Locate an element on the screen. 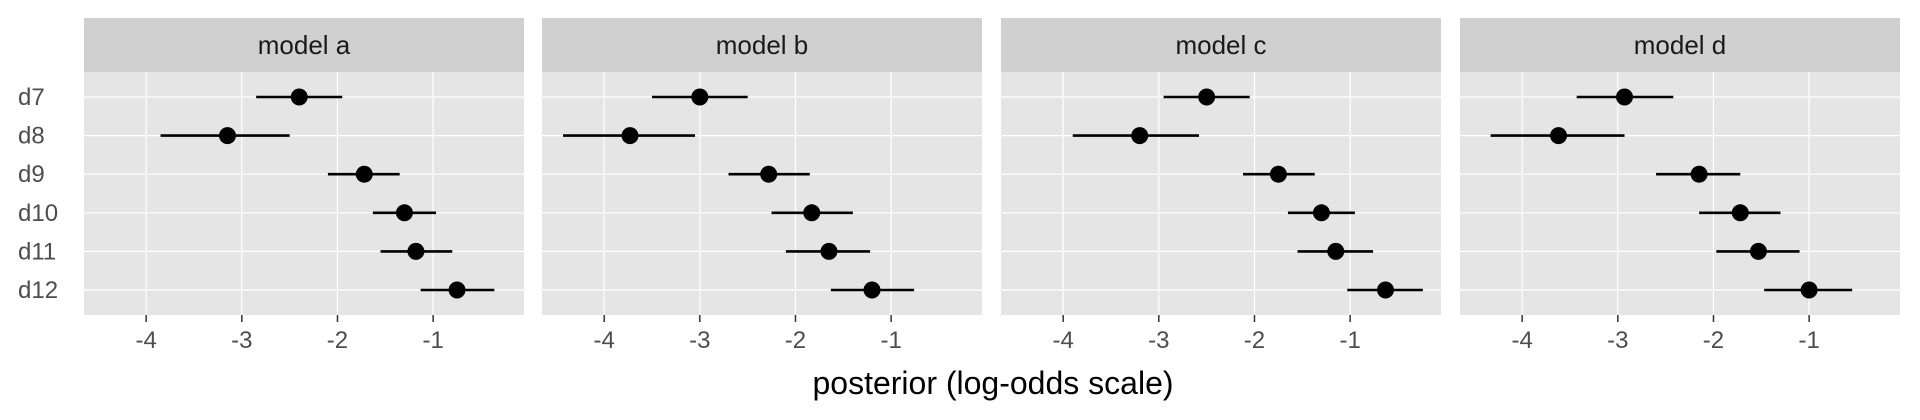 The height and width of the screenshot is (420, 1920). y-tick-label-d7: d7 is located at coordinates (31, 97).